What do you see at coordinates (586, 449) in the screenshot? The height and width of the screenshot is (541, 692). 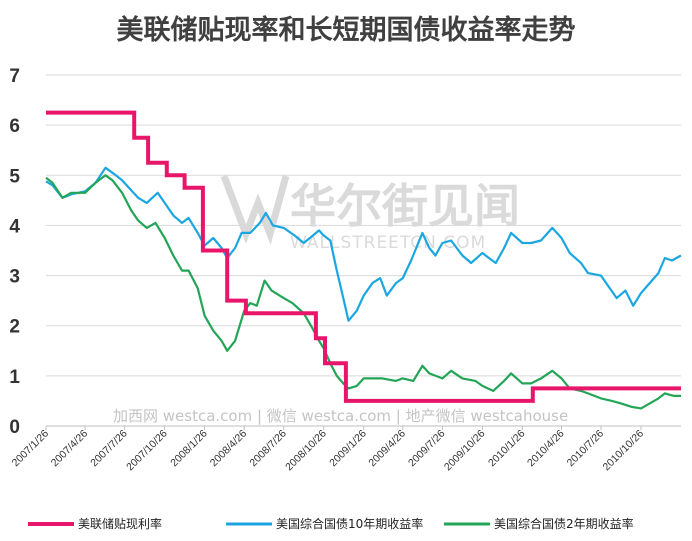 I see `x-tick-label: 2010/7/26` at bounding box center [586, 449].